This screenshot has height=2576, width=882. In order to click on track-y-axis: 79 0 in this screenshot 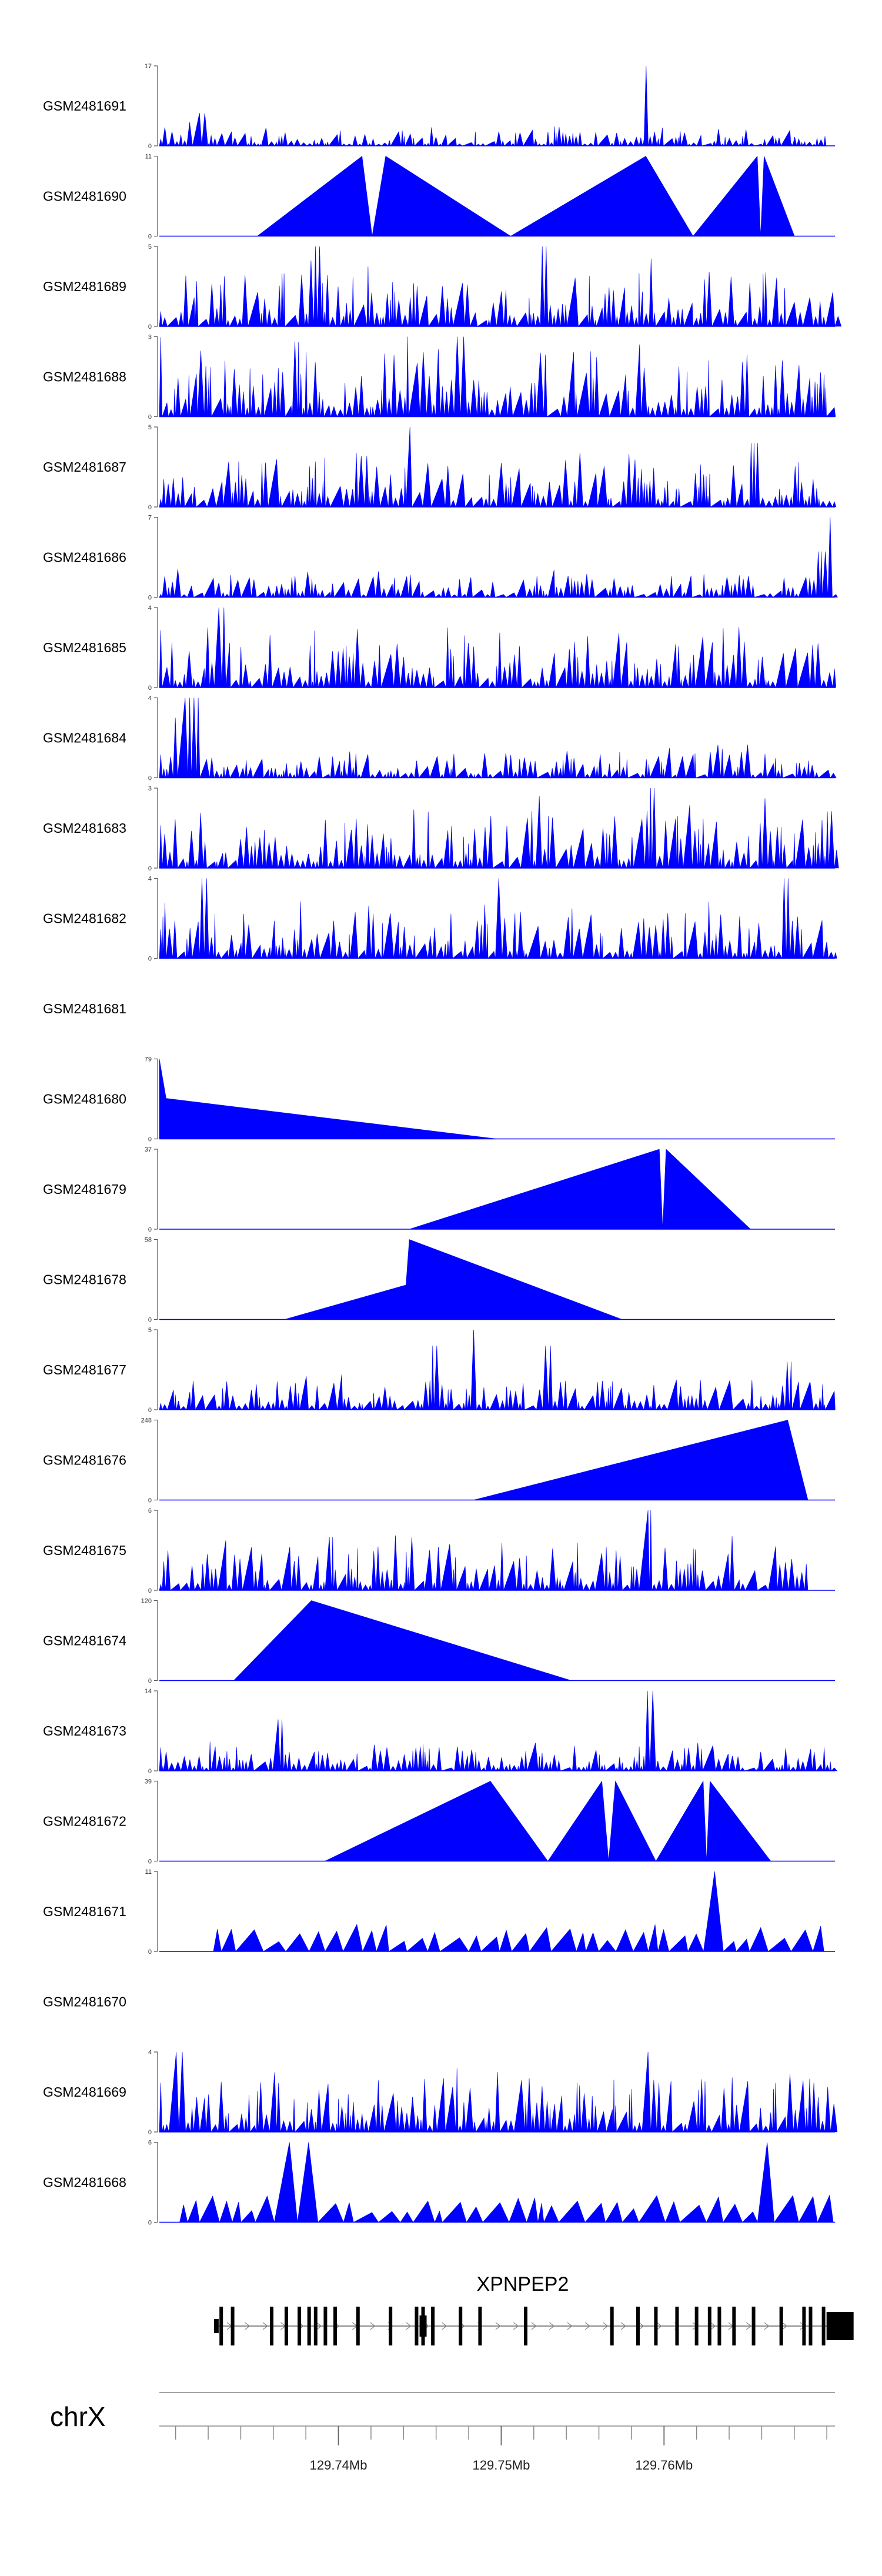, I will do `click(151, 1099)`.